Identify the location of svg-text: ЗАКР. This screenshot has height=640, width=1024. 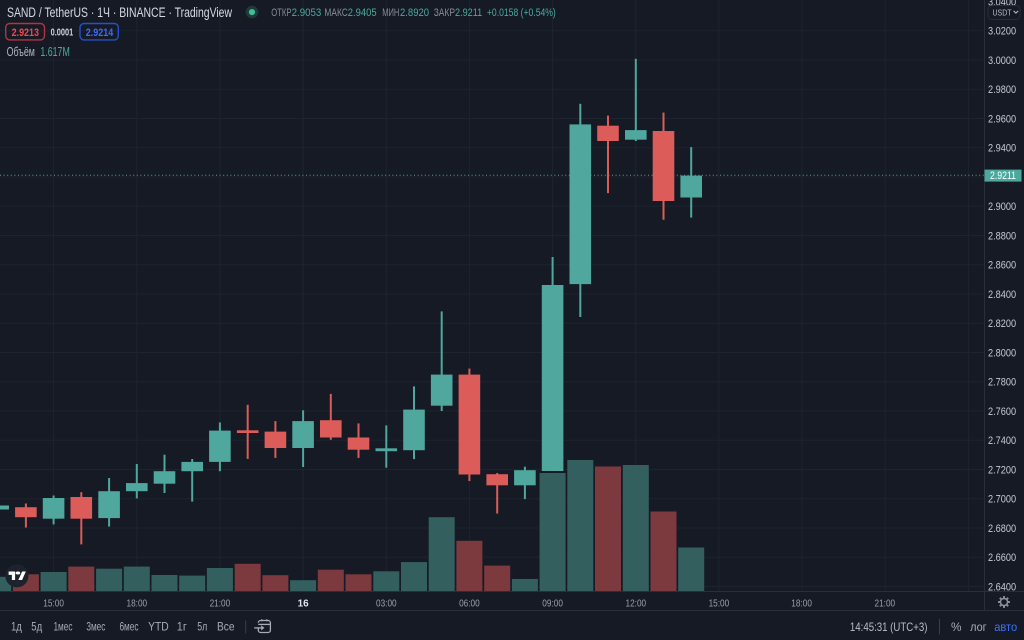
(444, 13).